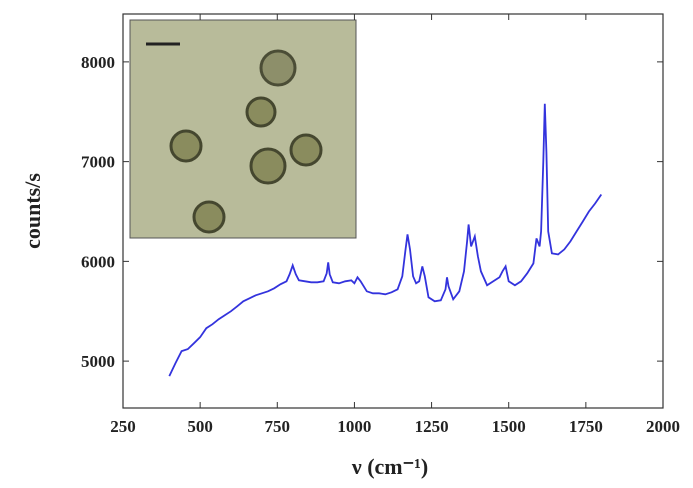 The image size is (693, 488). I want to click on y-axis-title: counts/s, so click(32, 211).